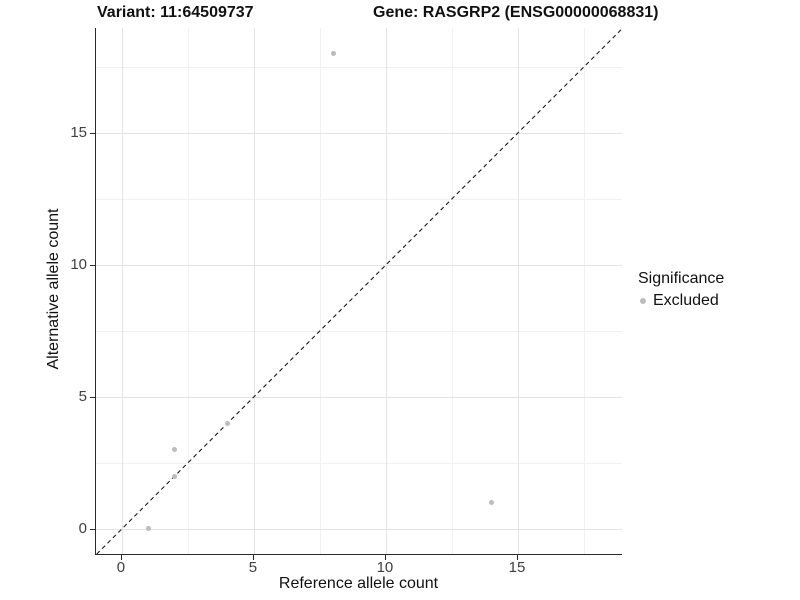 Image resolution: width=800 pixels, height=600 pixels. I want to click on legend-title: Significance, so click(681, 278).